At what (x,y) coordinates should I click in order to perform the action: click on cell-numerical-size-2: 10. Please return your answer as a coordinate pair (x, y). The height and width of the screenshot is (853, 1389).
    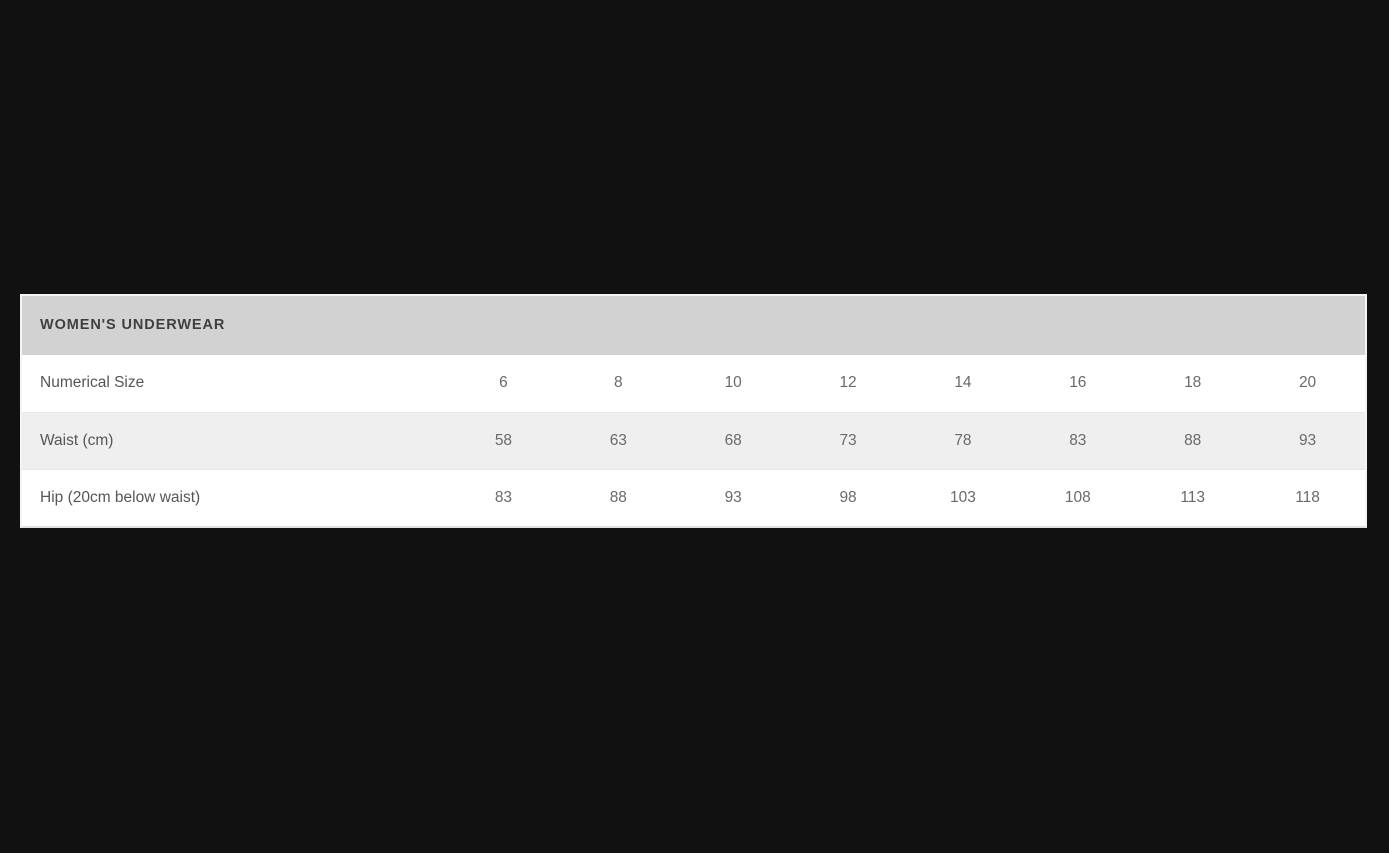
    Looking at the image, I should click on (733, 383).